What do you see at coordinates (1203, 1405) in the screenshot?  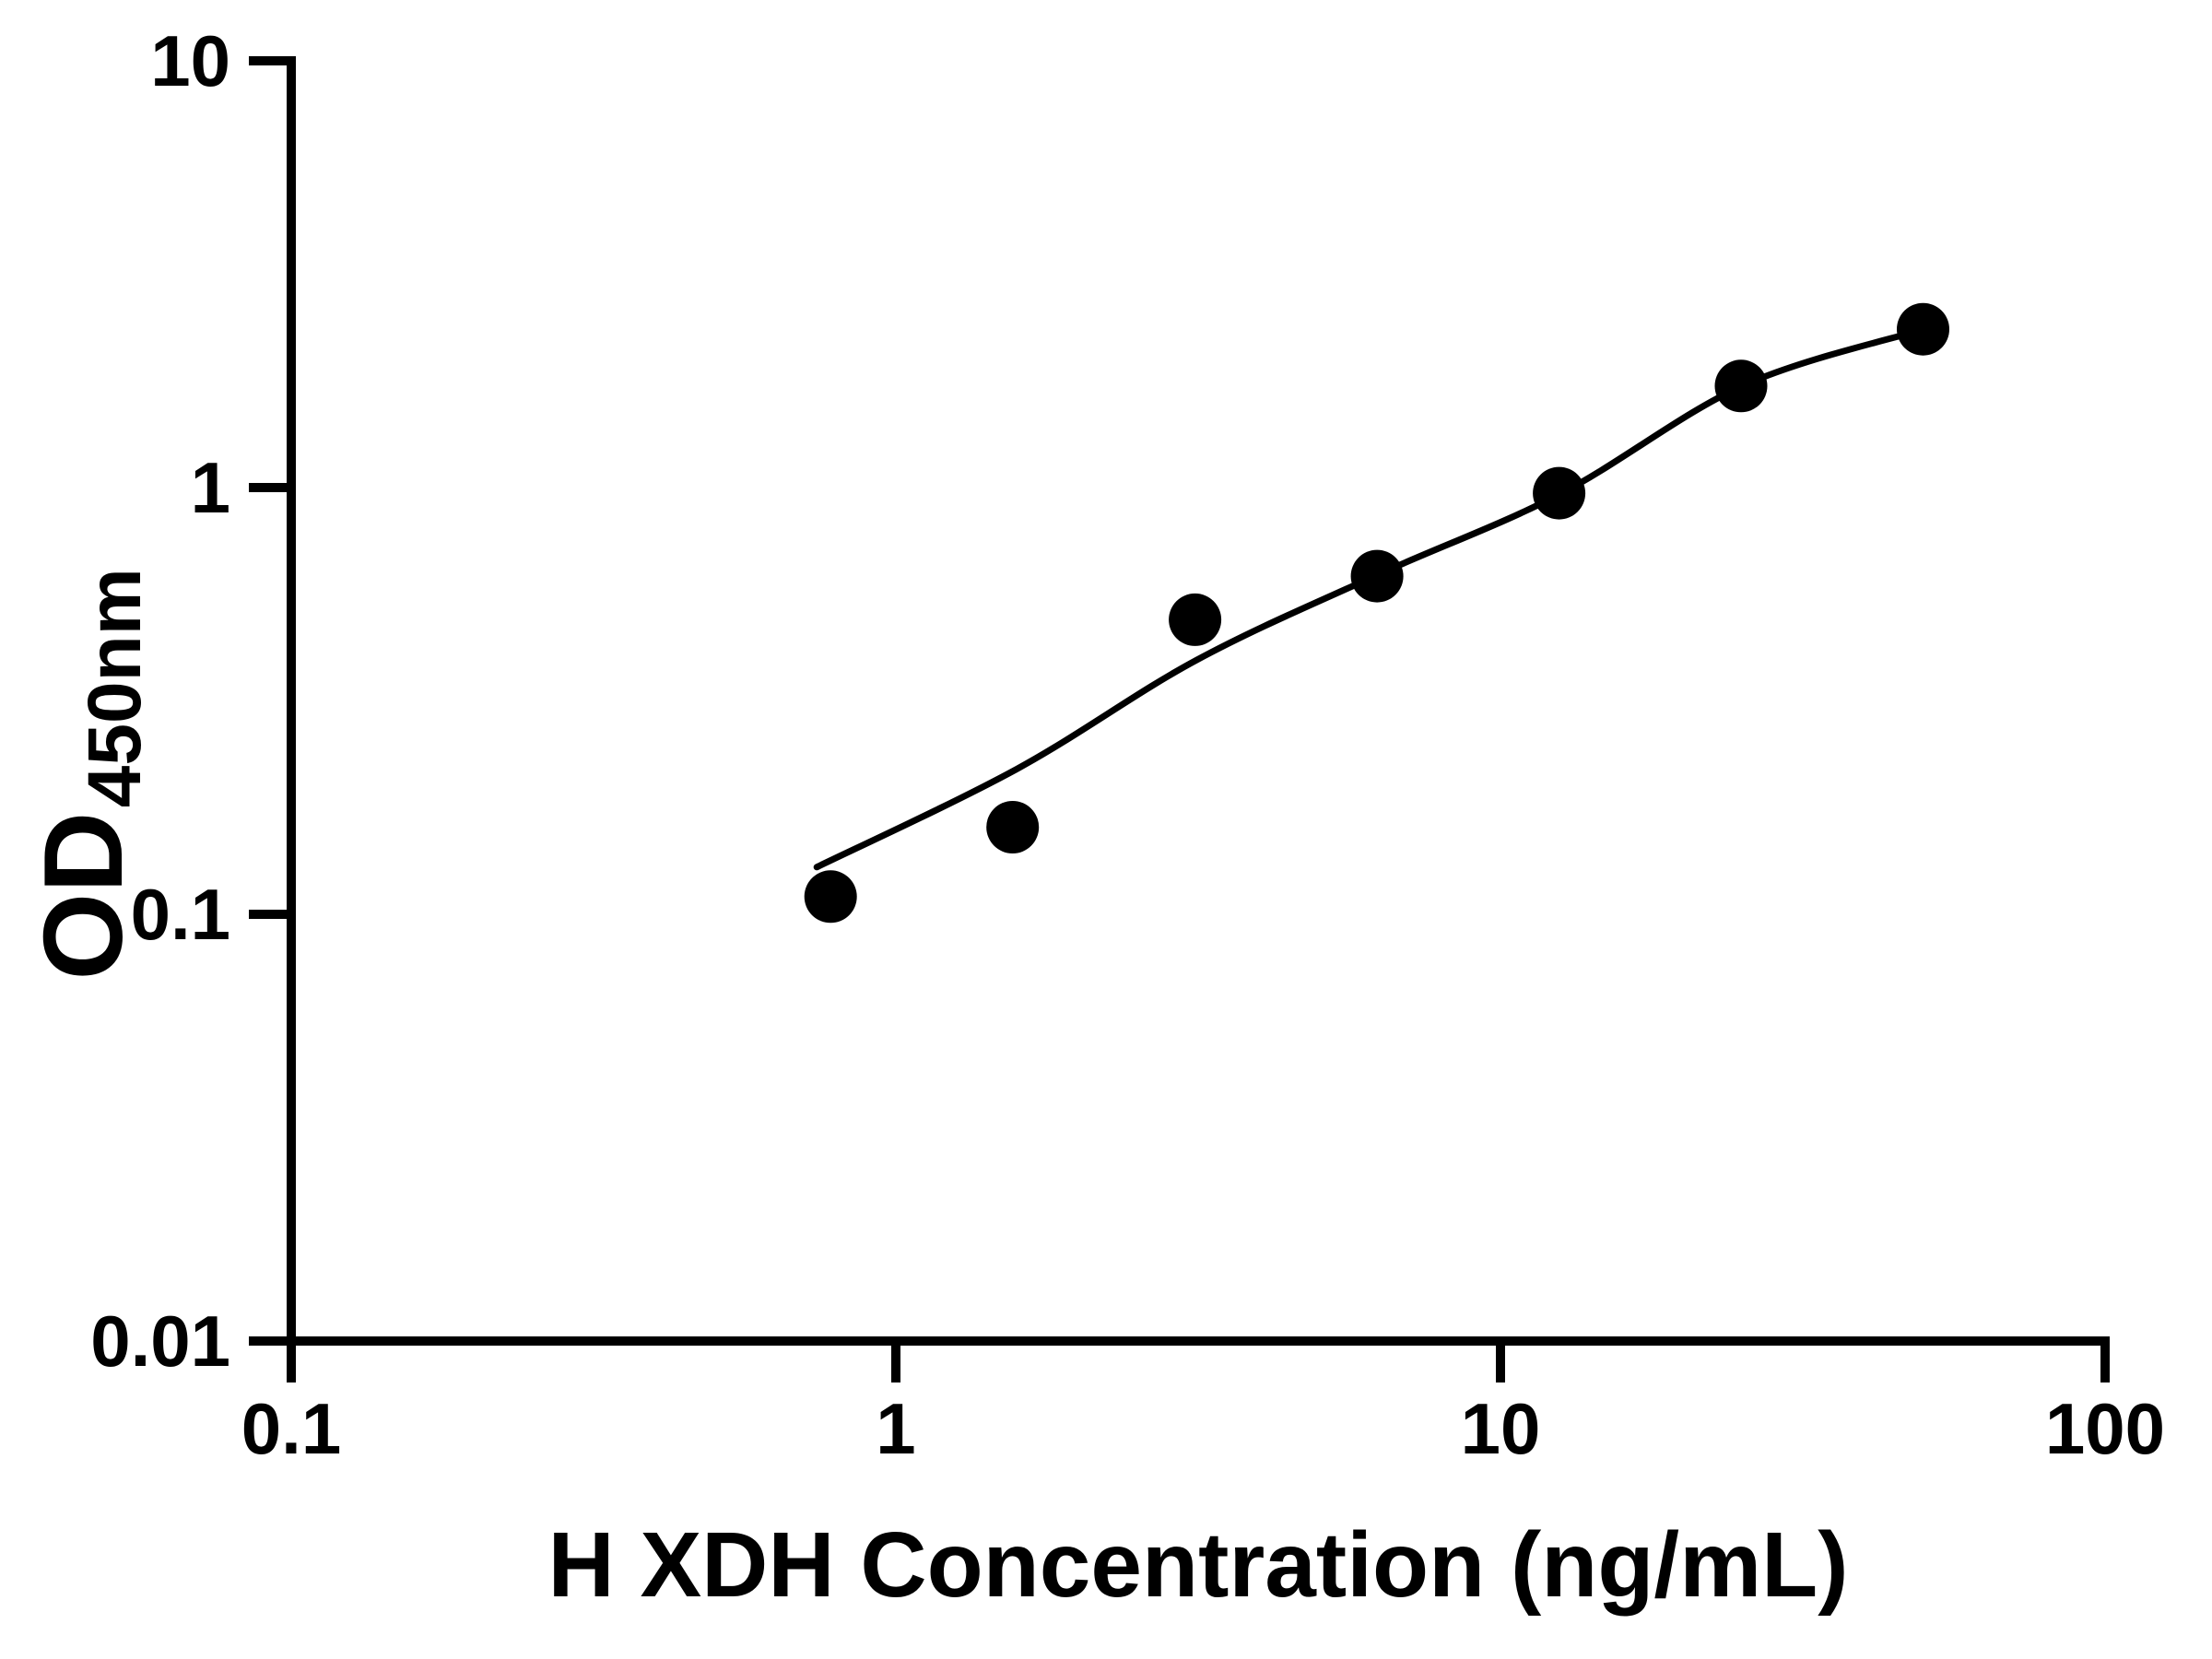 I see `x-axis-ticks: 0.1 1 10 100` at bounding box center [1203, 1405].